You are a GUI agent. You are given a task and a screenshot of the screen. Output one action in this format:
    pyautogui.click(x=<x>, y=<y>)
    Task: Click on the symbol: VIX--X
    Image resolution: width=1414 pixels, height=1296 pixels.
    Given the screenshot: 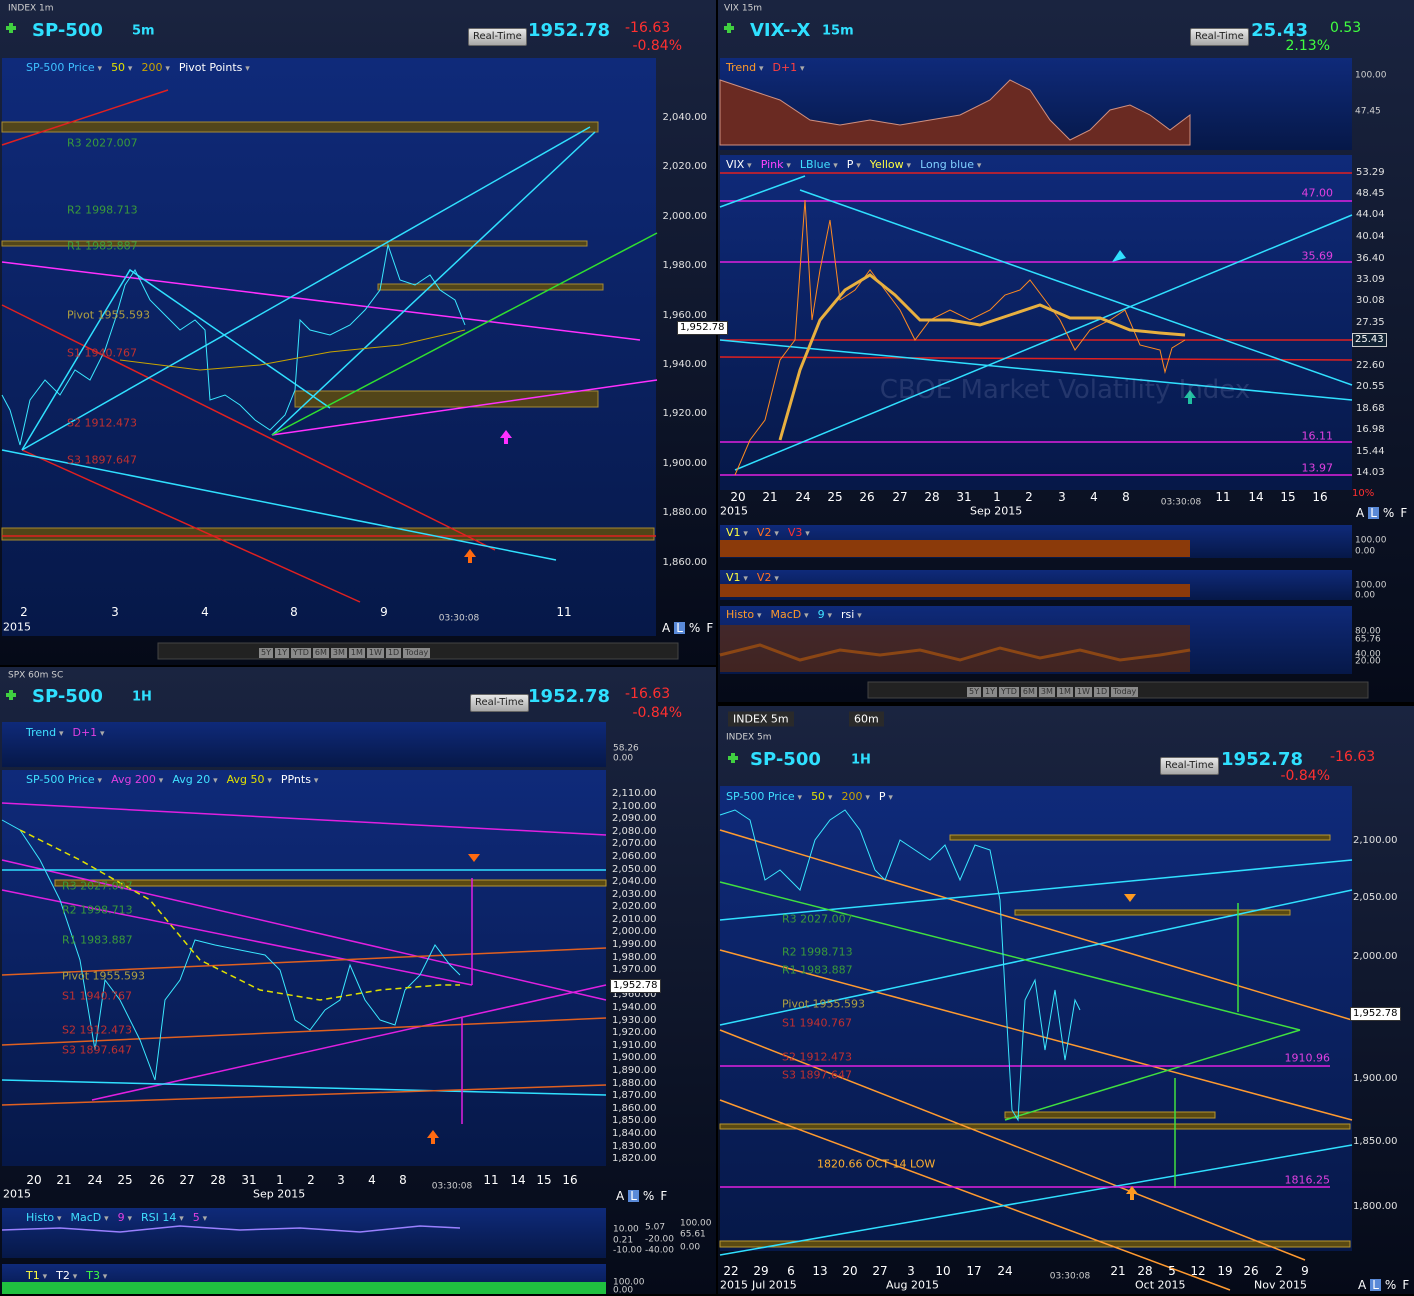 What is the action you would take?
    pyautogui.click(x=780, y=30)
    